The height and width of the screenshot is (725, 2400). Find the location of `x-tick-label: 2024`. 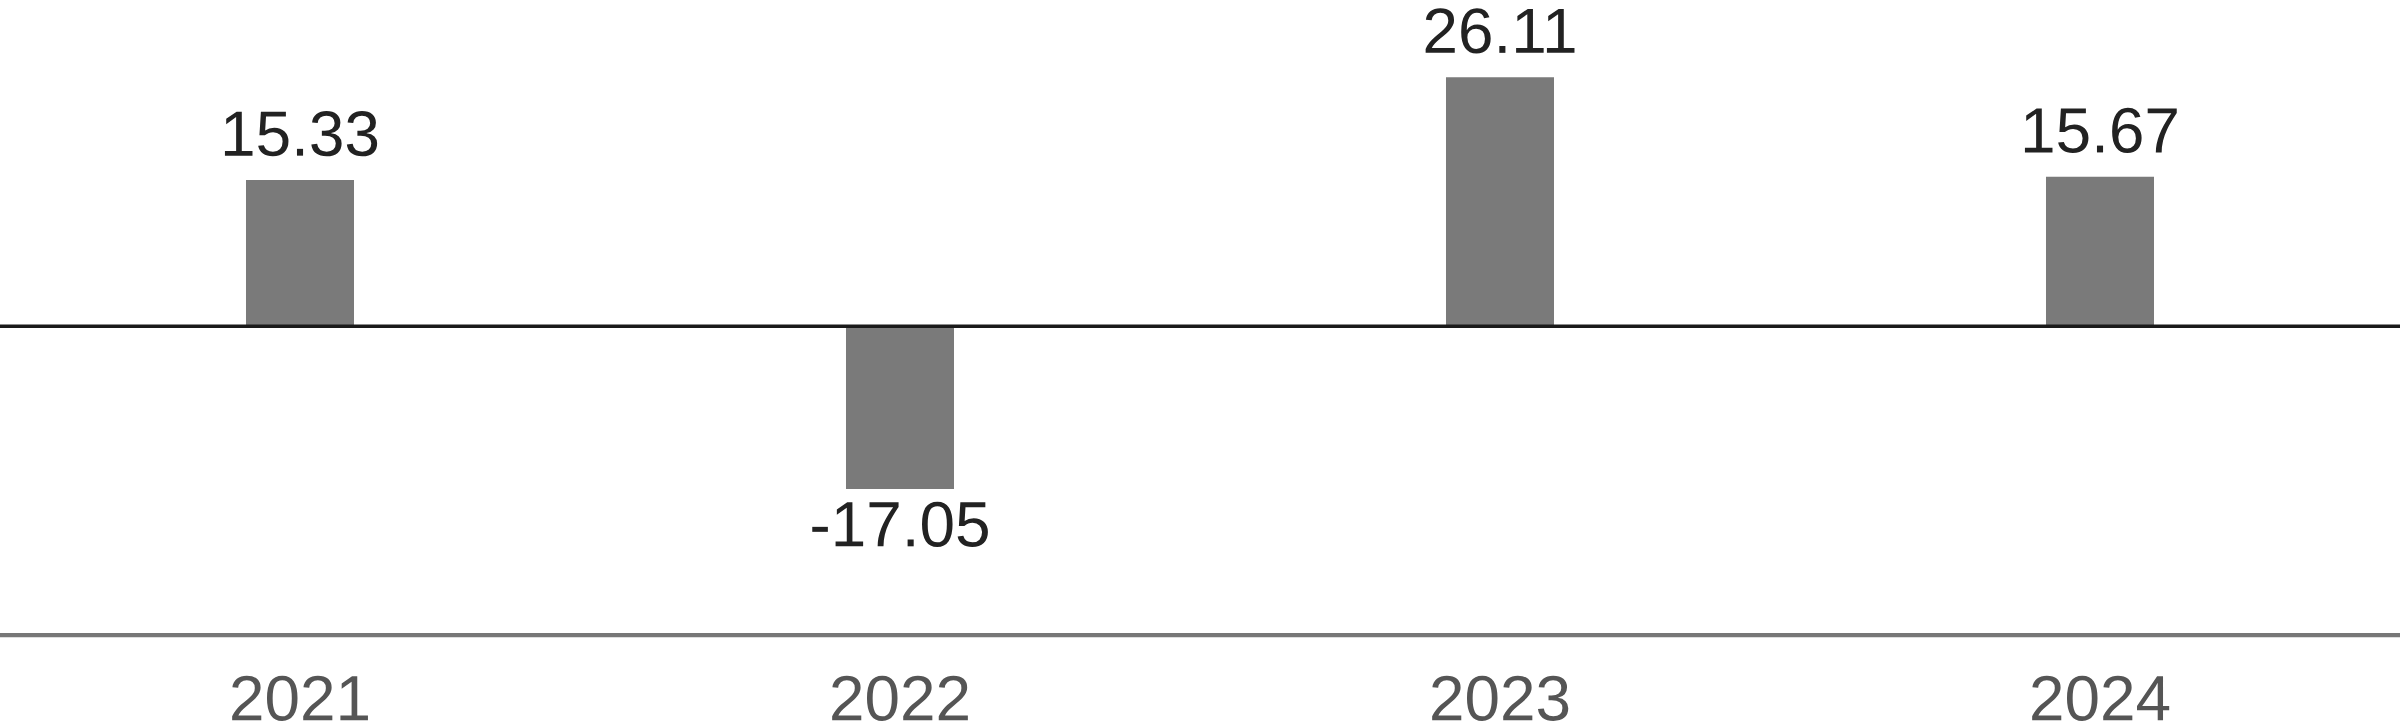

x-tick-label: 2024 is located at coordinates (2101, 698).